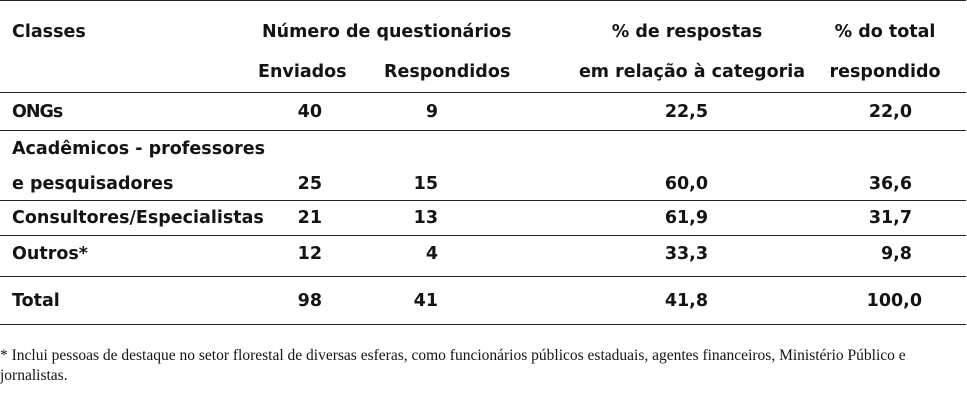  Describe the element at coordinates (885, 72) in the screenshot. I see `header-pct-total-line2: respondido` at that location.